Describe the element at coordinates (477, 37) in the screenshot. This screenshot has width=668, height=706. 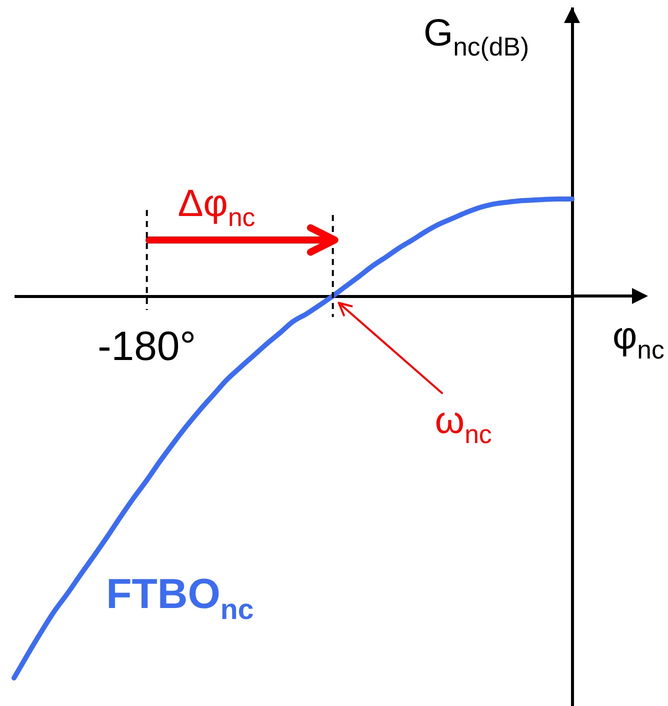
I see `y-axis-title: G$_{nc(dB)}$` at that location.